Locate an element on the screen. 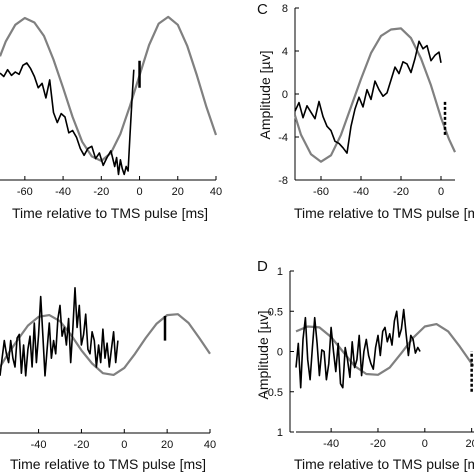 The width and height of the screenshot is (474, 474). y-tick-label: -8 is located at coordinates (283, 181).